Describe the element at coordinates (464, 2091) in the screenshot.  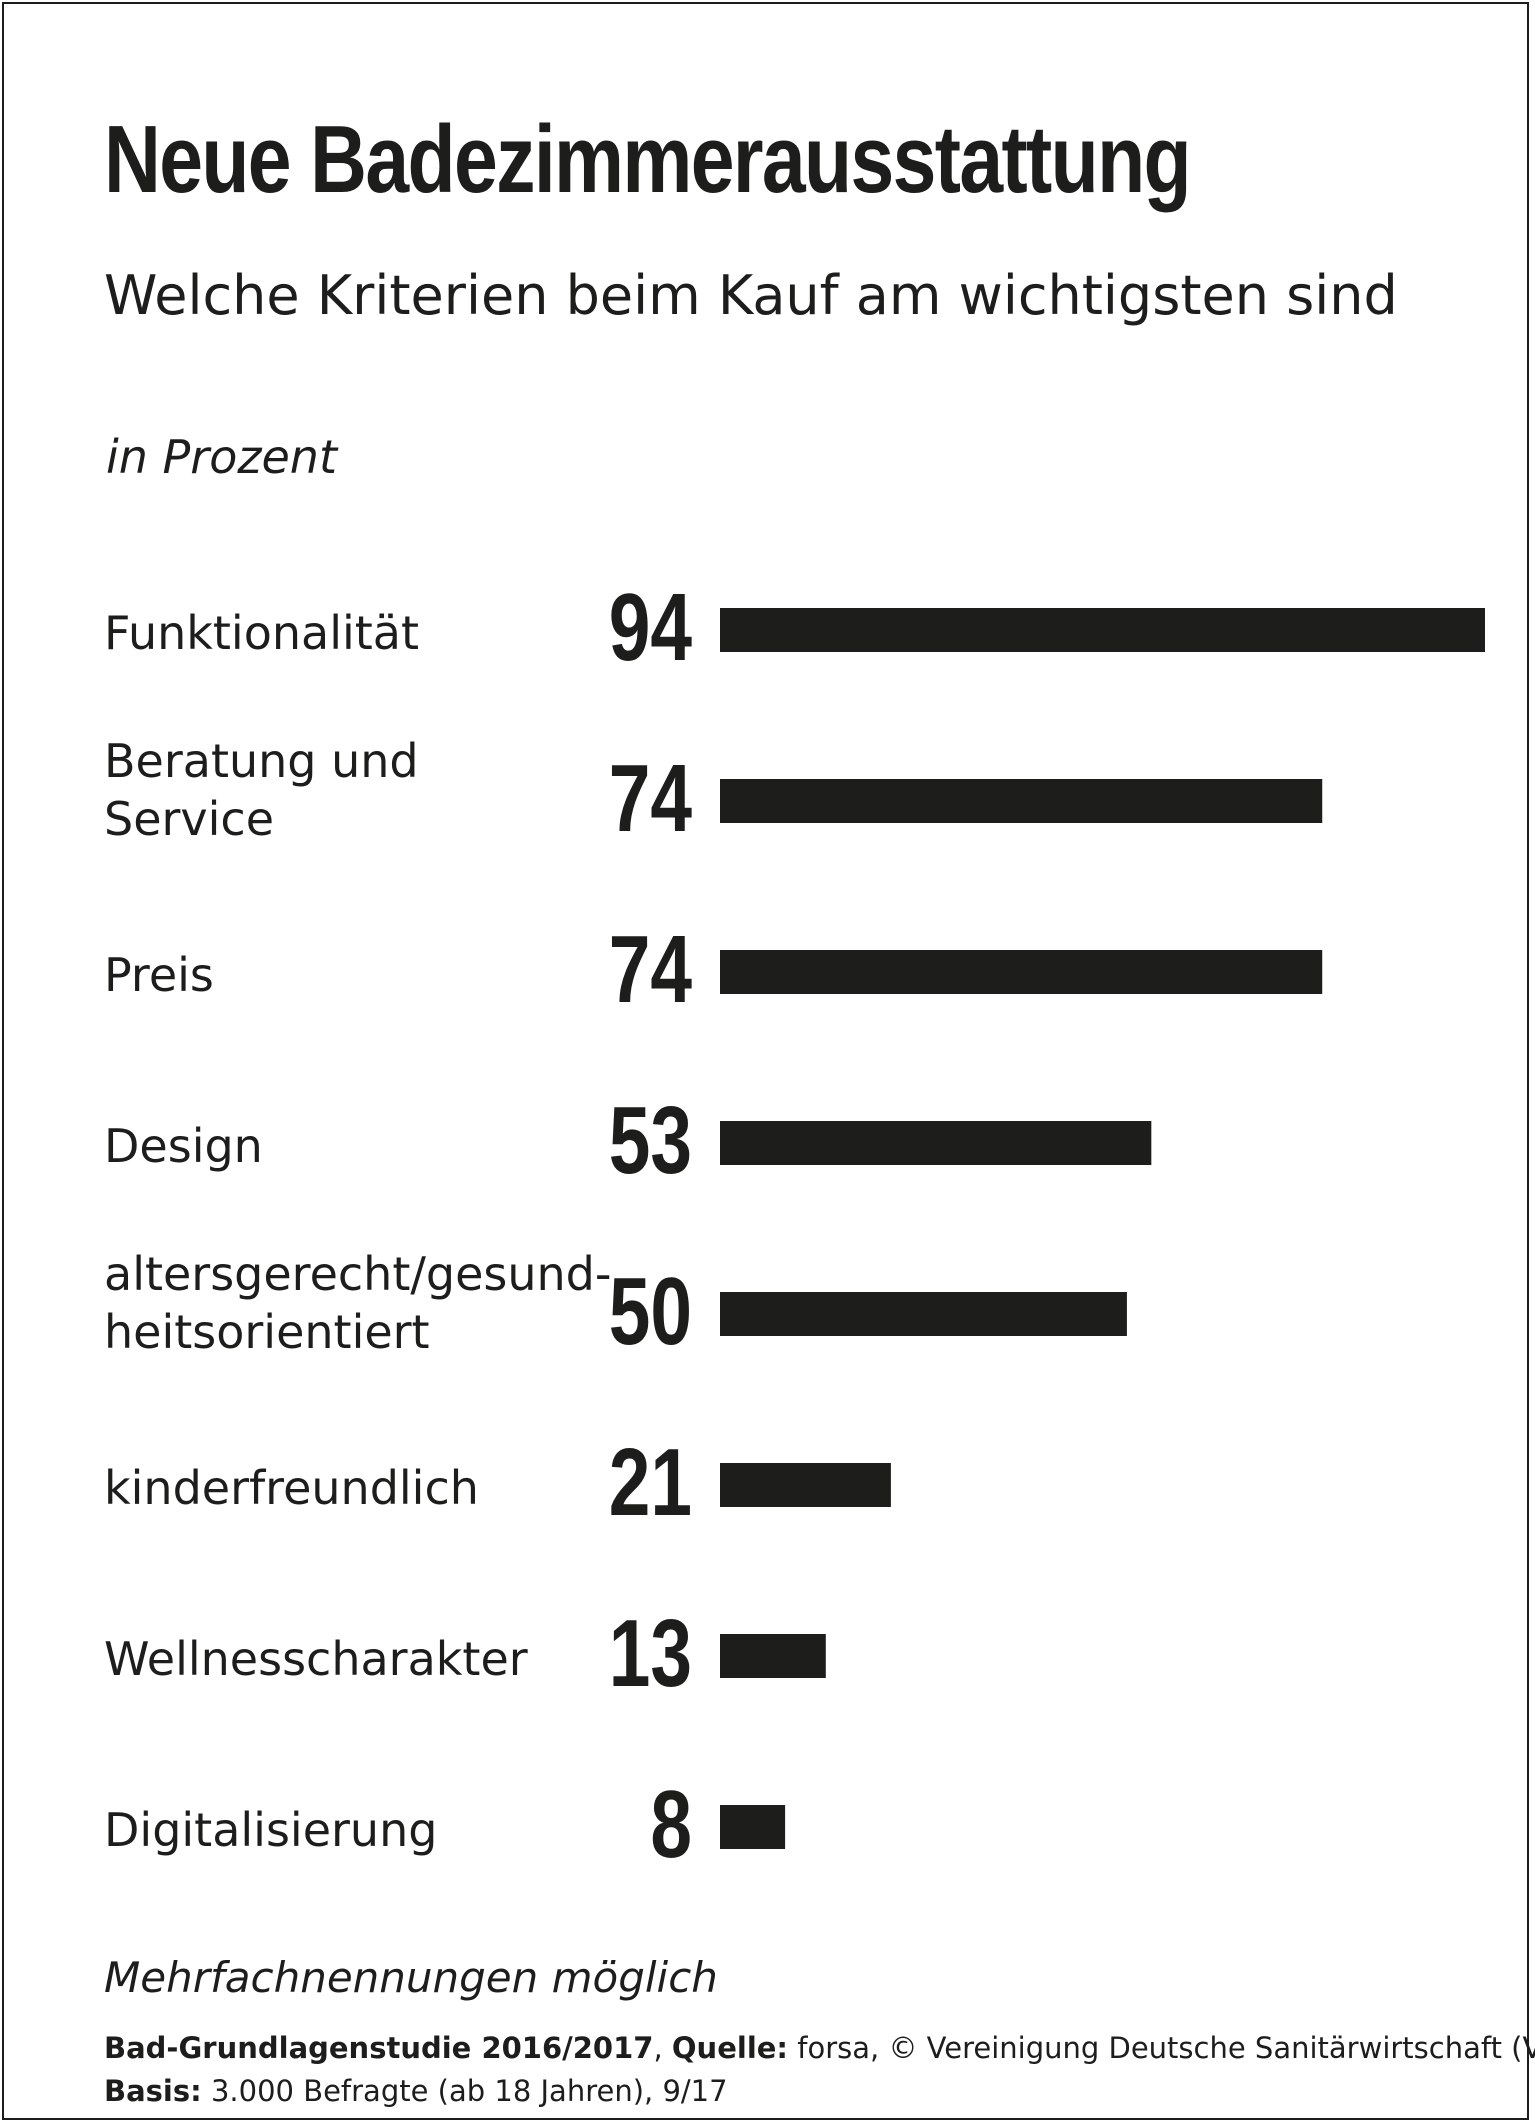
I see `basis-value: 3.000 Befragte (ab 18 Jahren), 9/17` at that location.